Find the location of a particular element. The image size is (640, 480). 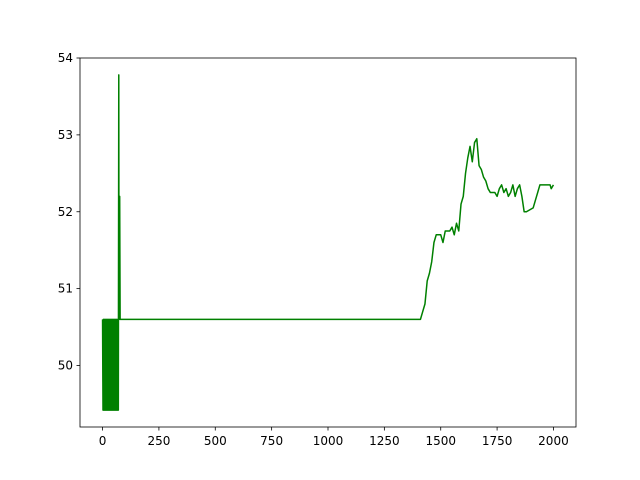

x-tick-label: 500 is located at coordinates (215, 441).